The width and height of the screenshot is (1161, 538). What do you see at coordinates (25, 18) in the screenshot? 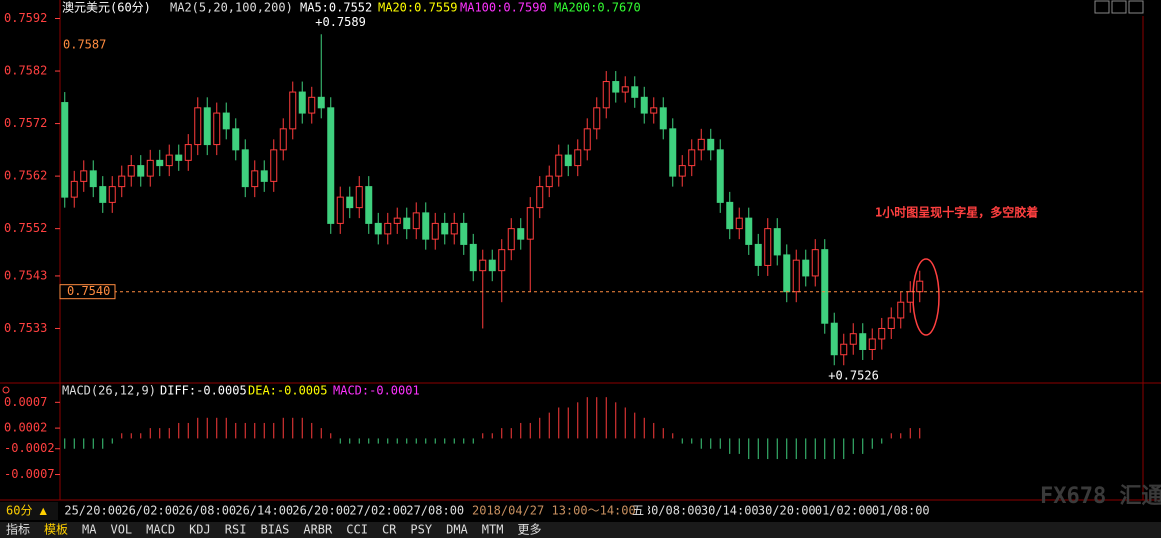
I see `y-tick-label: 0.7592` at bounding box center [25, 18].